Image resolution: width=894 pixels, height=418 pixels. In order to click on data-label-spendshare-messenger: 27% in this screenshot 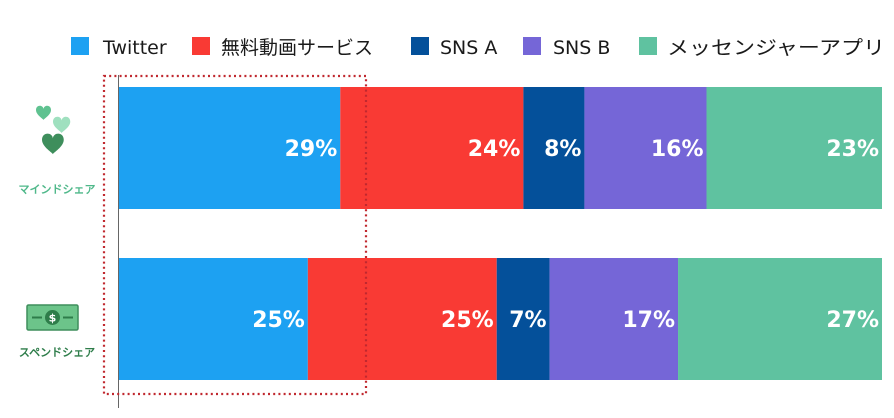, I will do `click(852, 320)`.